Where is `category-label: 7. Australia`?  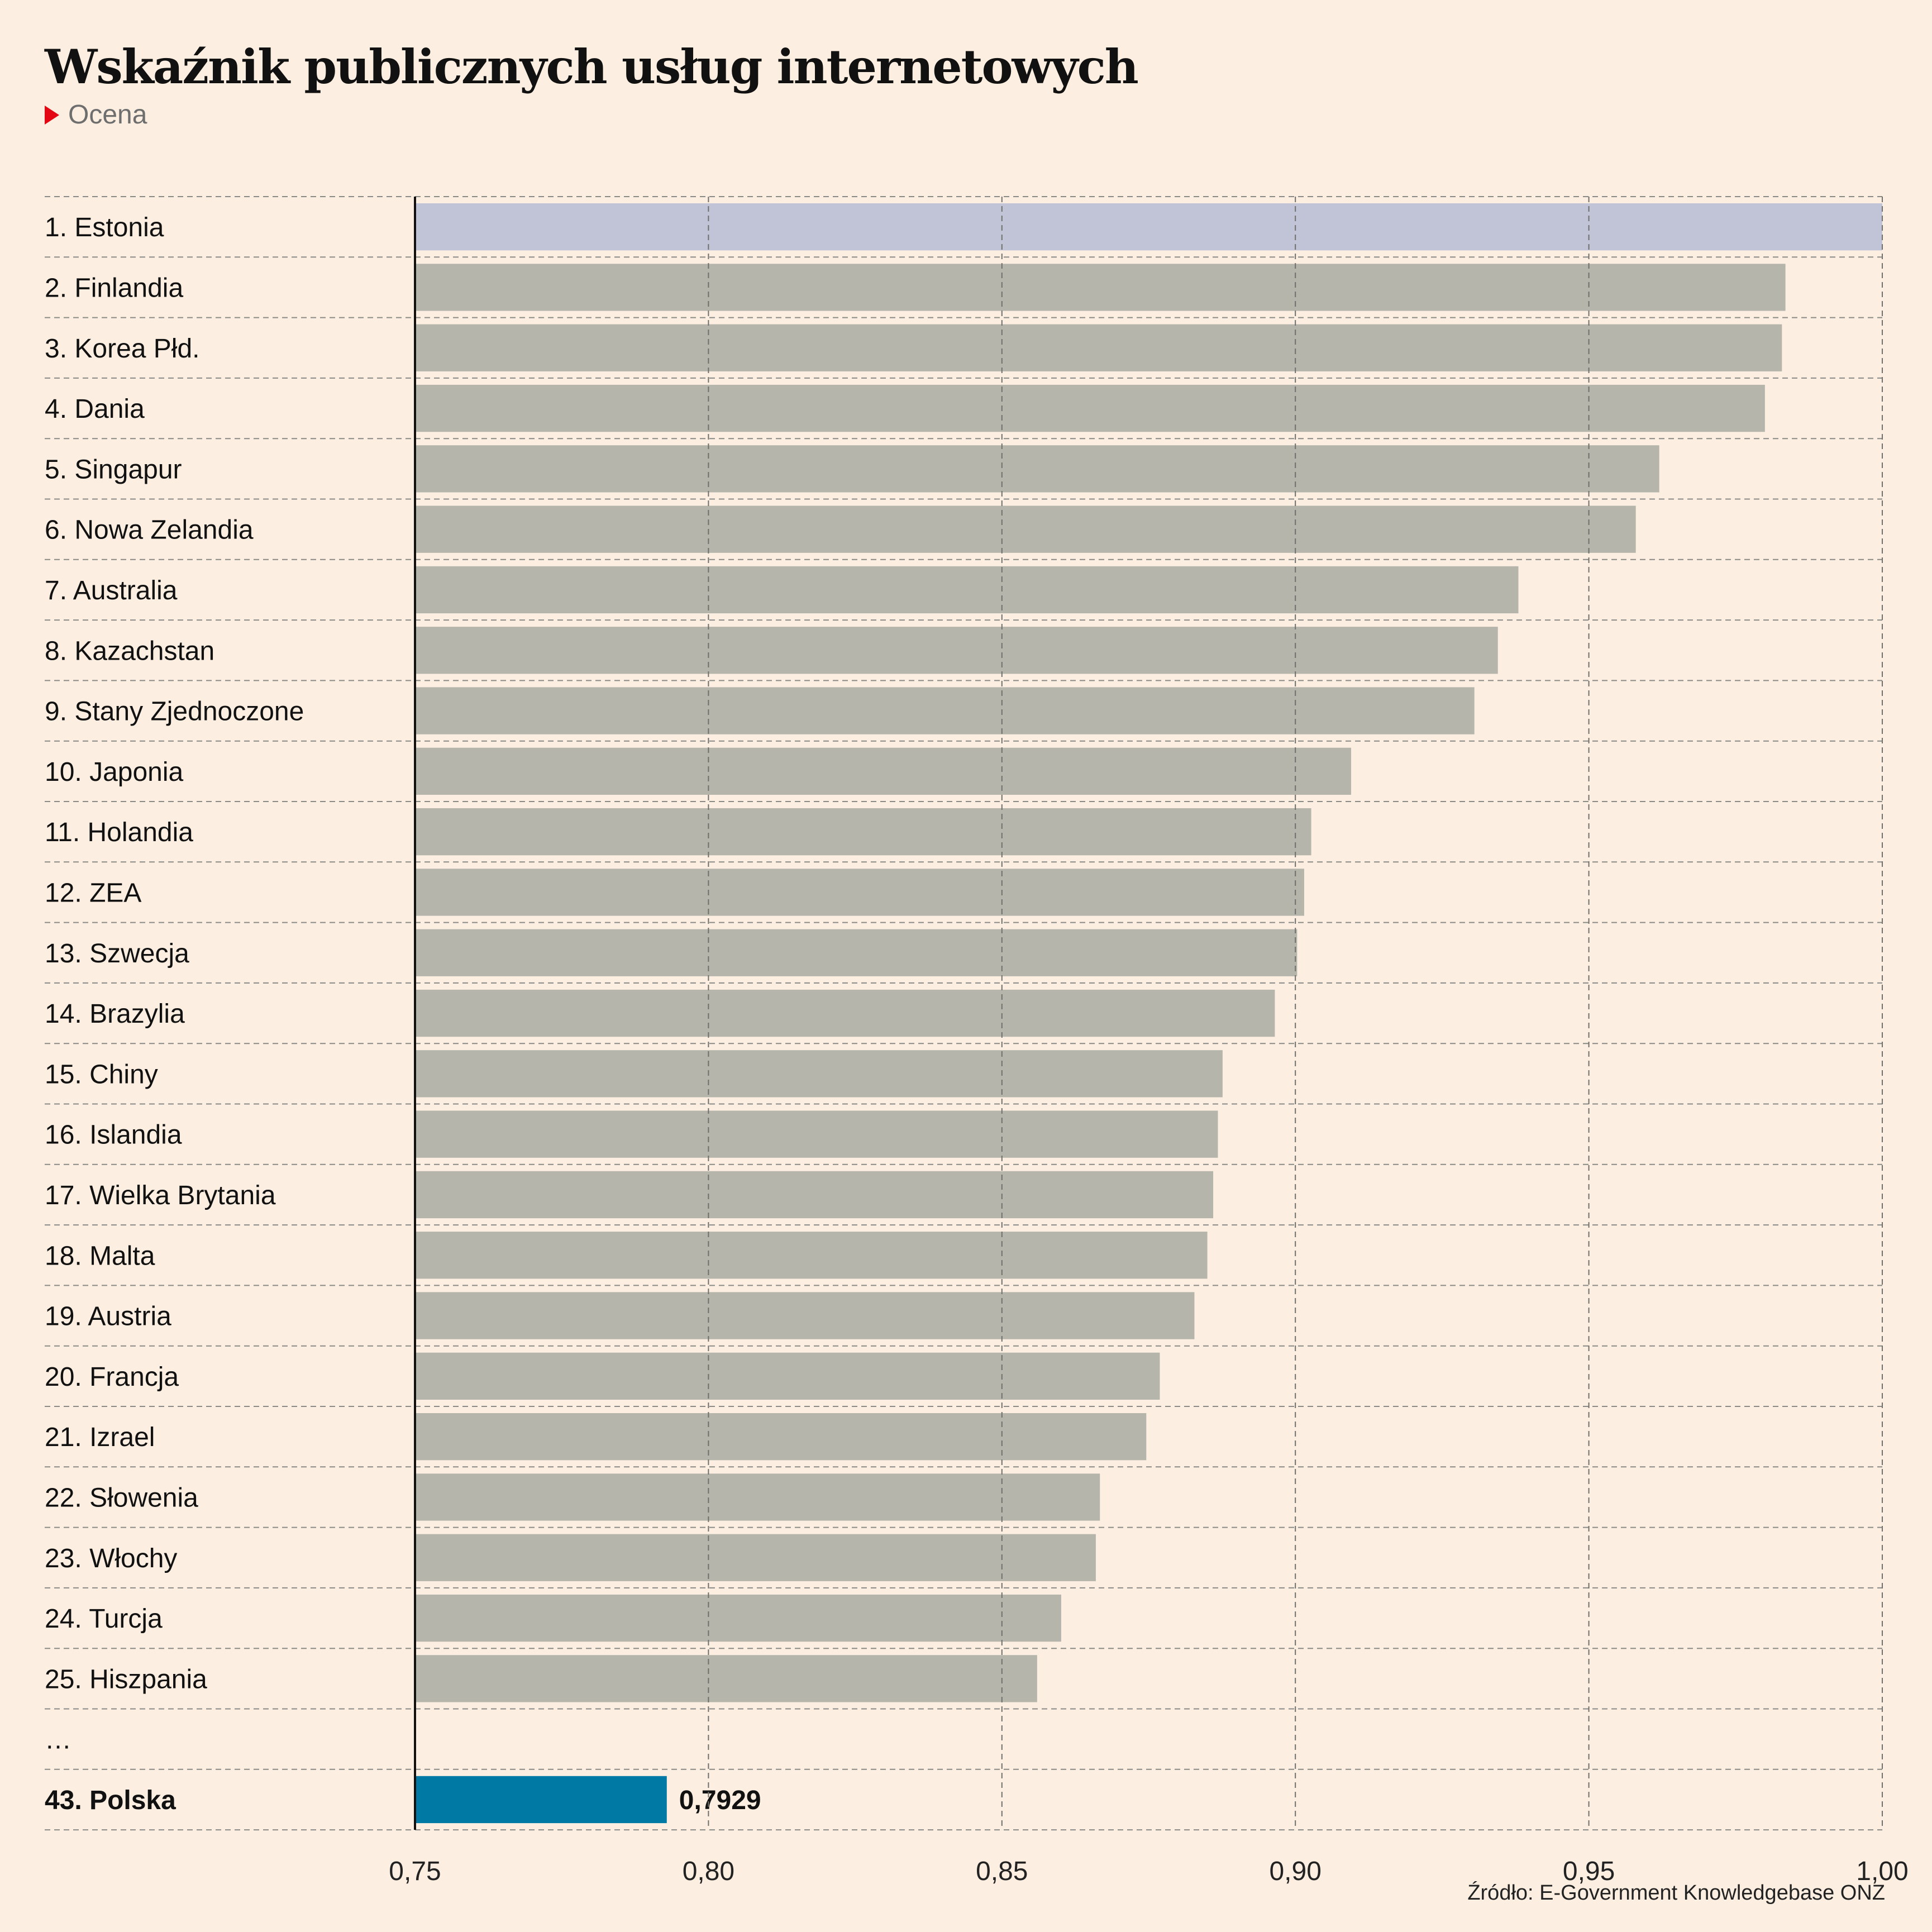
category-label: 7. Australia is located at coordinates (111, 590).